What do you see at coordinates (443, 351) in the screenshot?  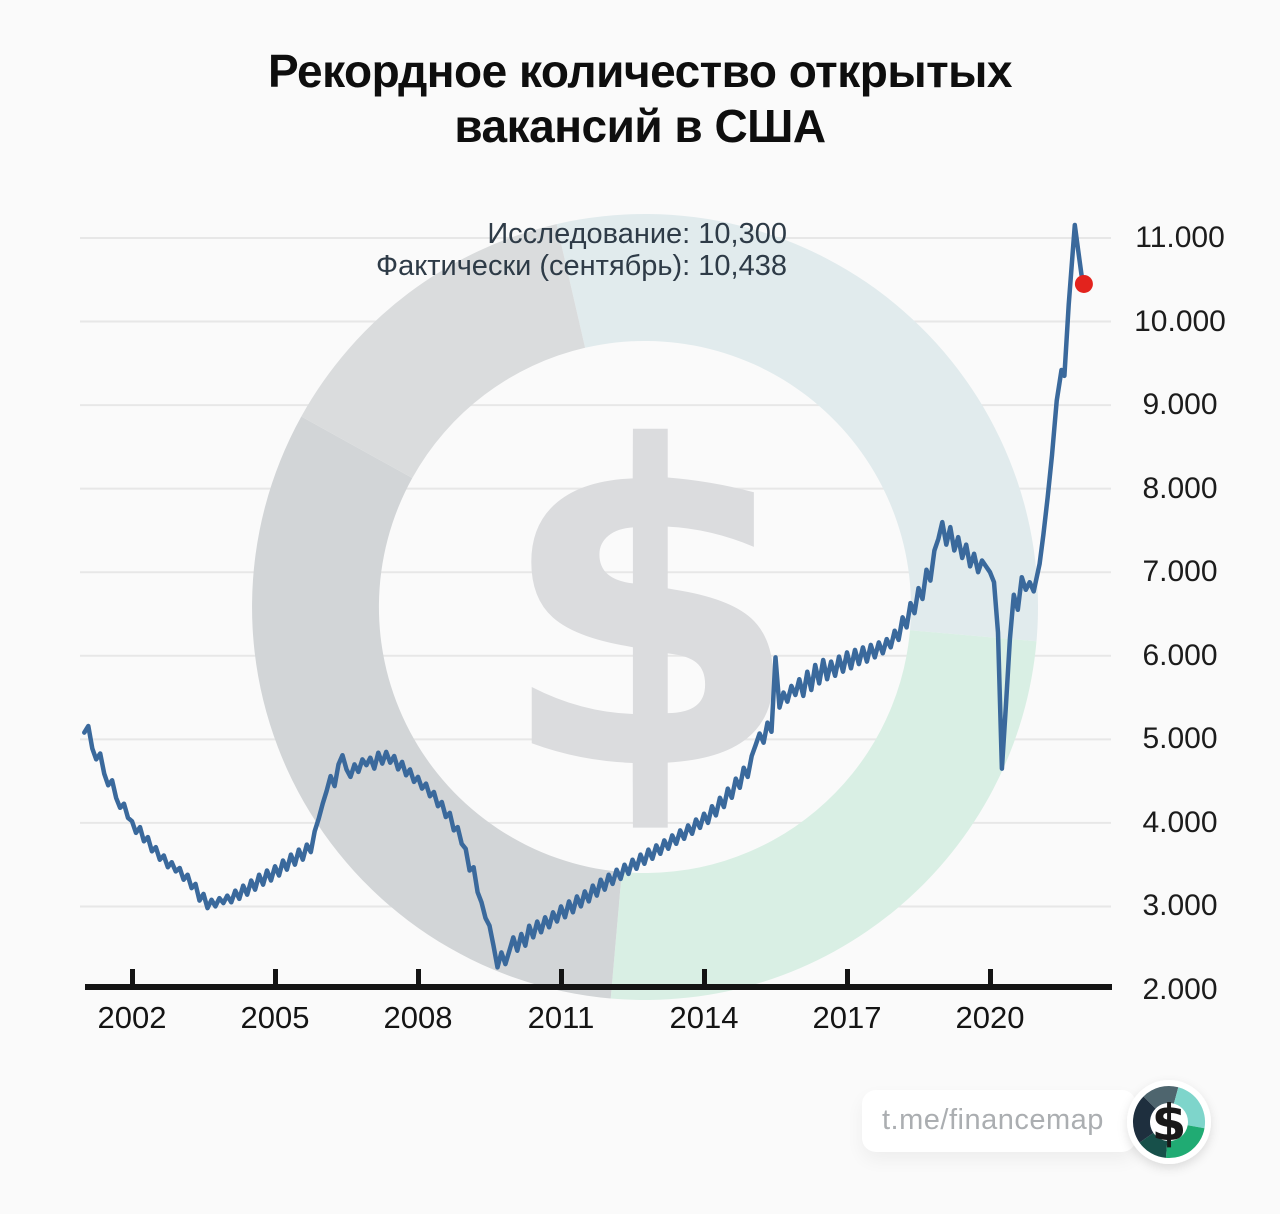 I see `watermark-ring-gray-light-segment` at bounding box center [443, 351].